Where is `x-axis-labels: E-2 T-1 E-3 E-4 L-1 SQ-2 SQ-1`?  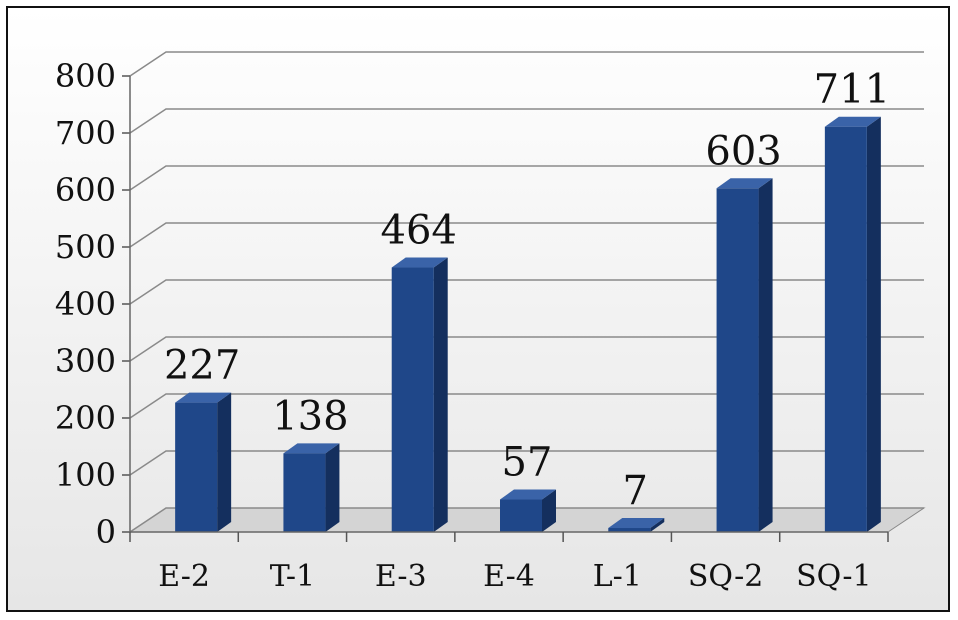 x-axis-labels: E-2 T-1 E-3 E-4 L-1 SQ-2 SQ-1 is located at coordinates (509, 562).